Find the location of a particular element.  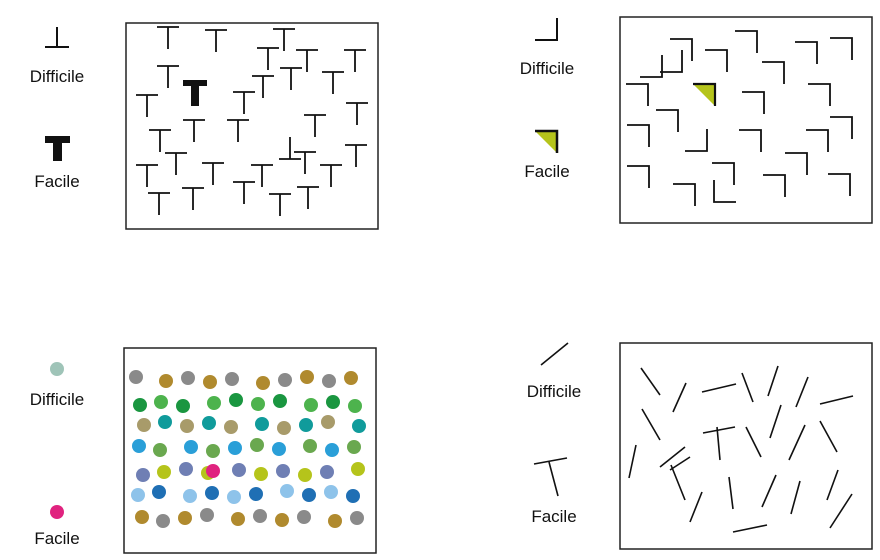

t-search-items is located at coordinates (252, 121).